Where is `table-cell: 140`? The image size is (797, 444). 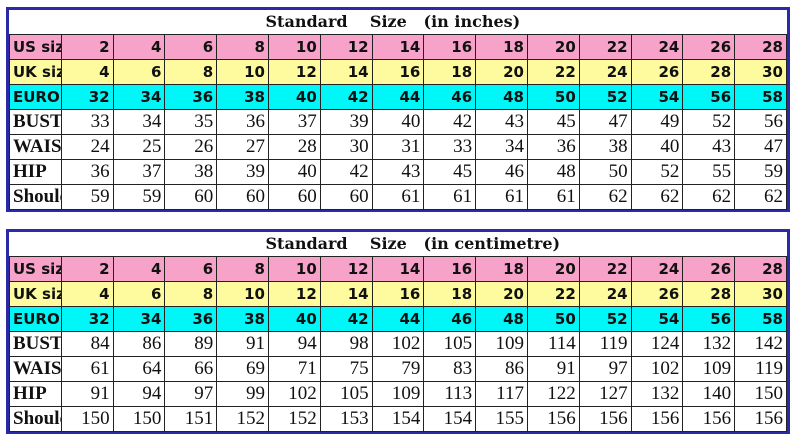 table-cell: 140 is located at coordinates (709, 394).